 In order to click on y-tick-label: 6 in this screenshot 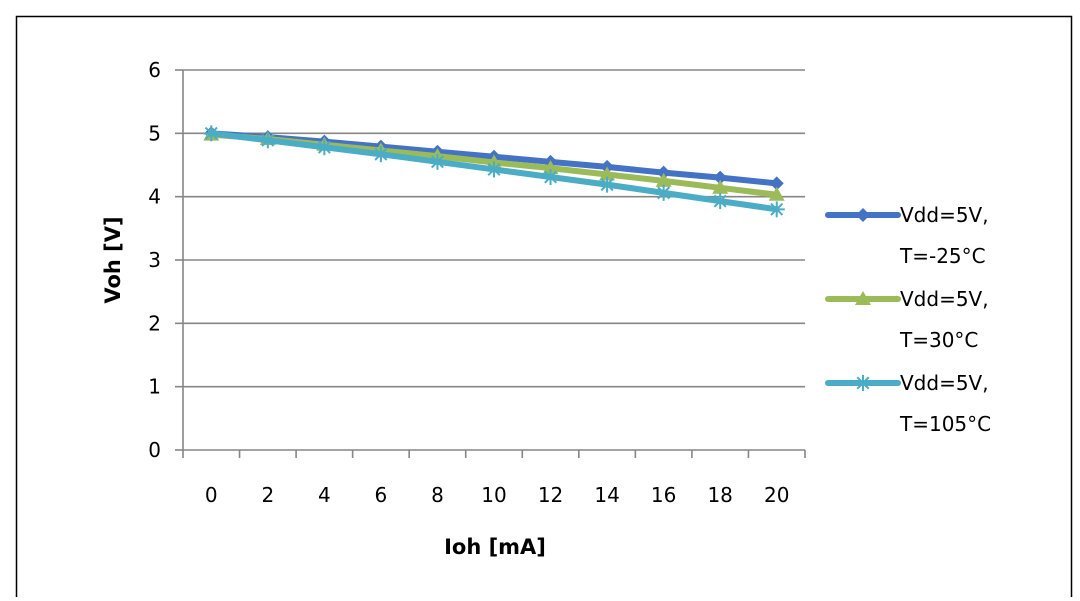, I will do `click(154, 70)`.